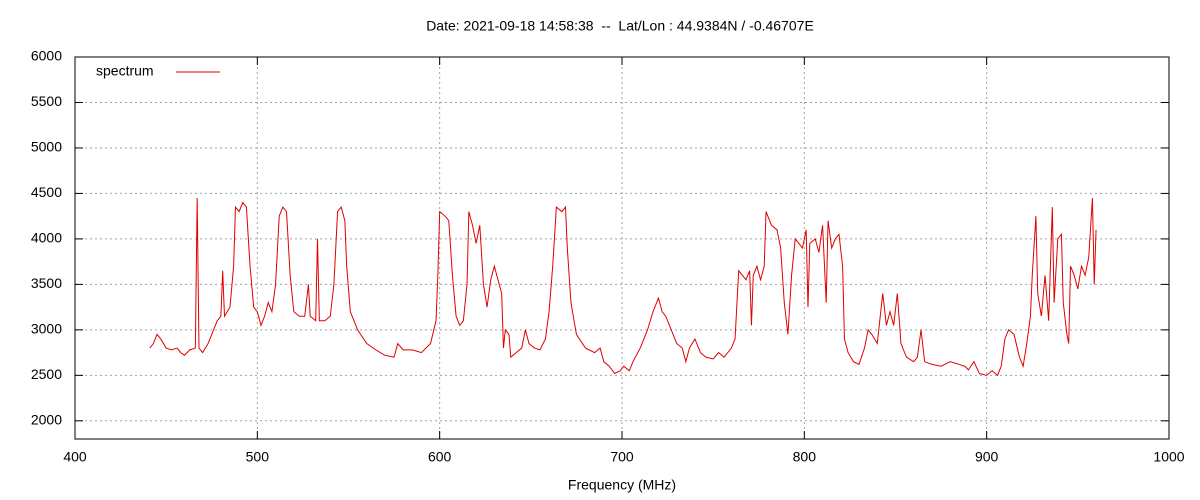 The image size is (1200, 500). I want to click on x-tick-label: 700, so click(622, 457).